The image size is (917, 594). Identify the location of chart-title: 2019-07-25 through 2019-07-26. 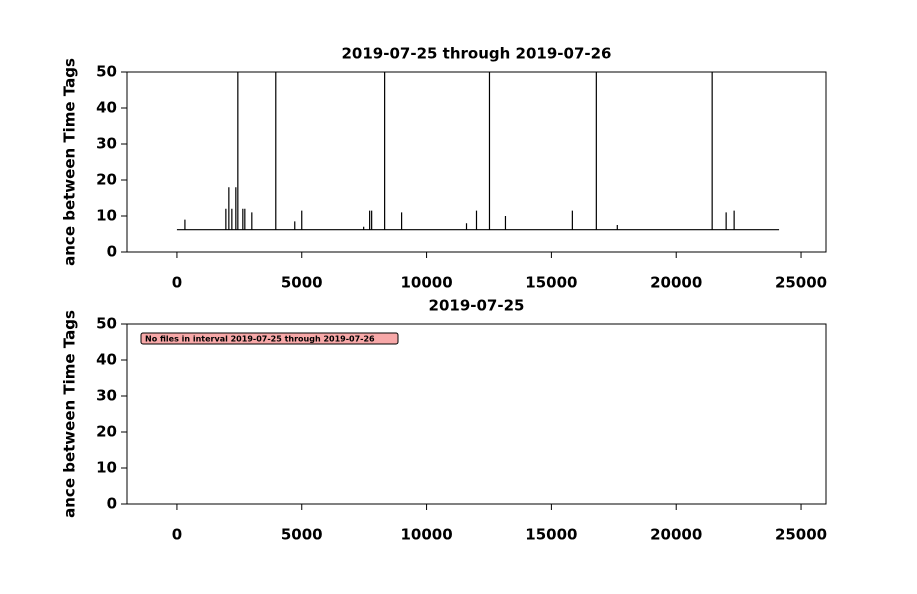
(477, 54).